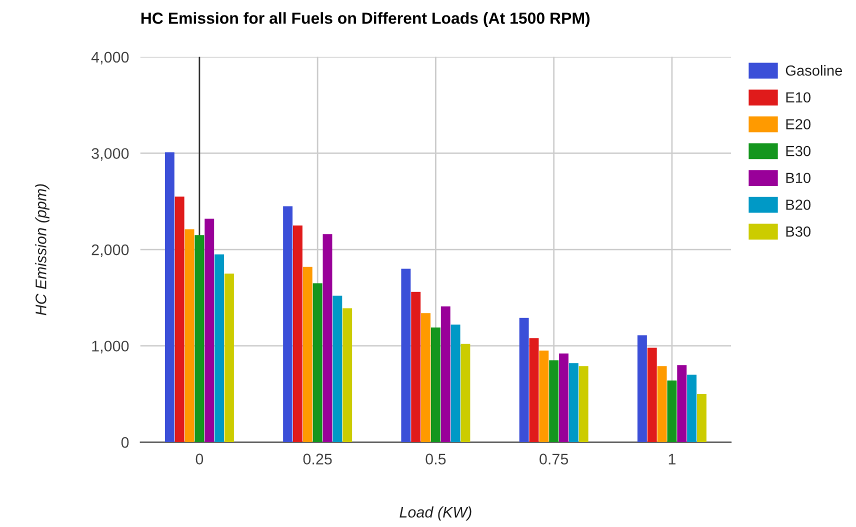 This screenshot has width=856, height=527. Describe the element at coordinates (436, 459) in the screenshot. I see `x-tick-label: 0.5` at that location.